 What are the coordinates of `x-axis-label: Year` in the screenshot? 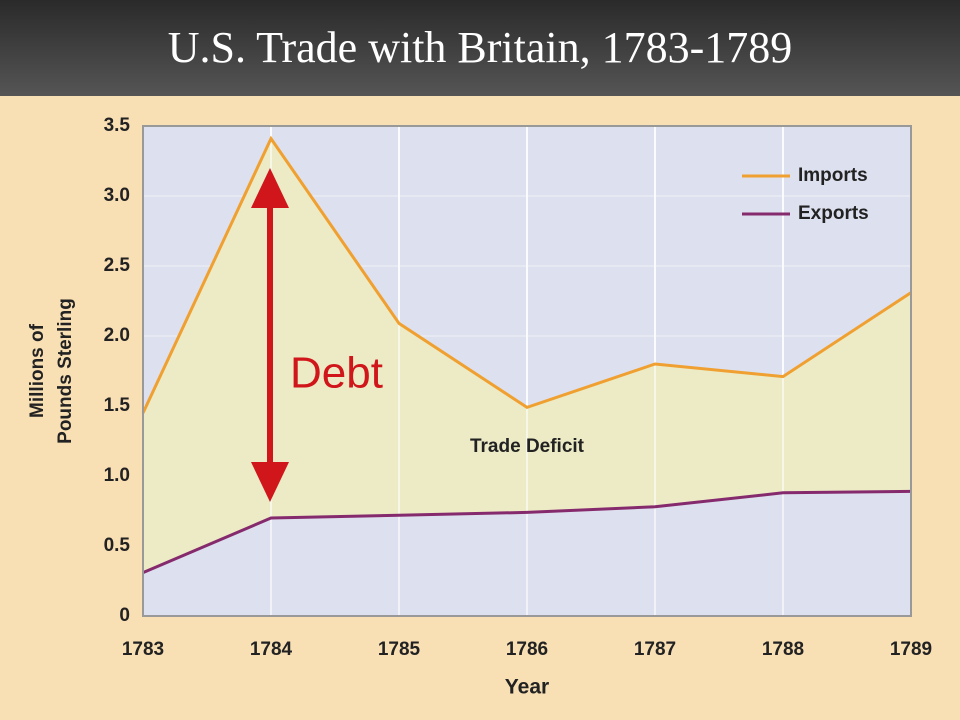 It's located at (527, 687).